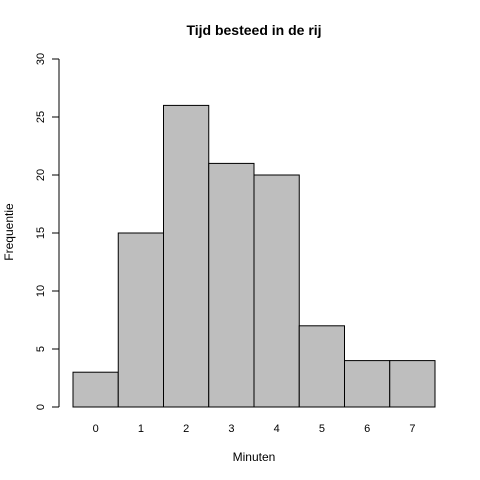 The width and height of the screenshot is (480, 480). I want to click on y-tick-label-25: 25, so click(41, 117).